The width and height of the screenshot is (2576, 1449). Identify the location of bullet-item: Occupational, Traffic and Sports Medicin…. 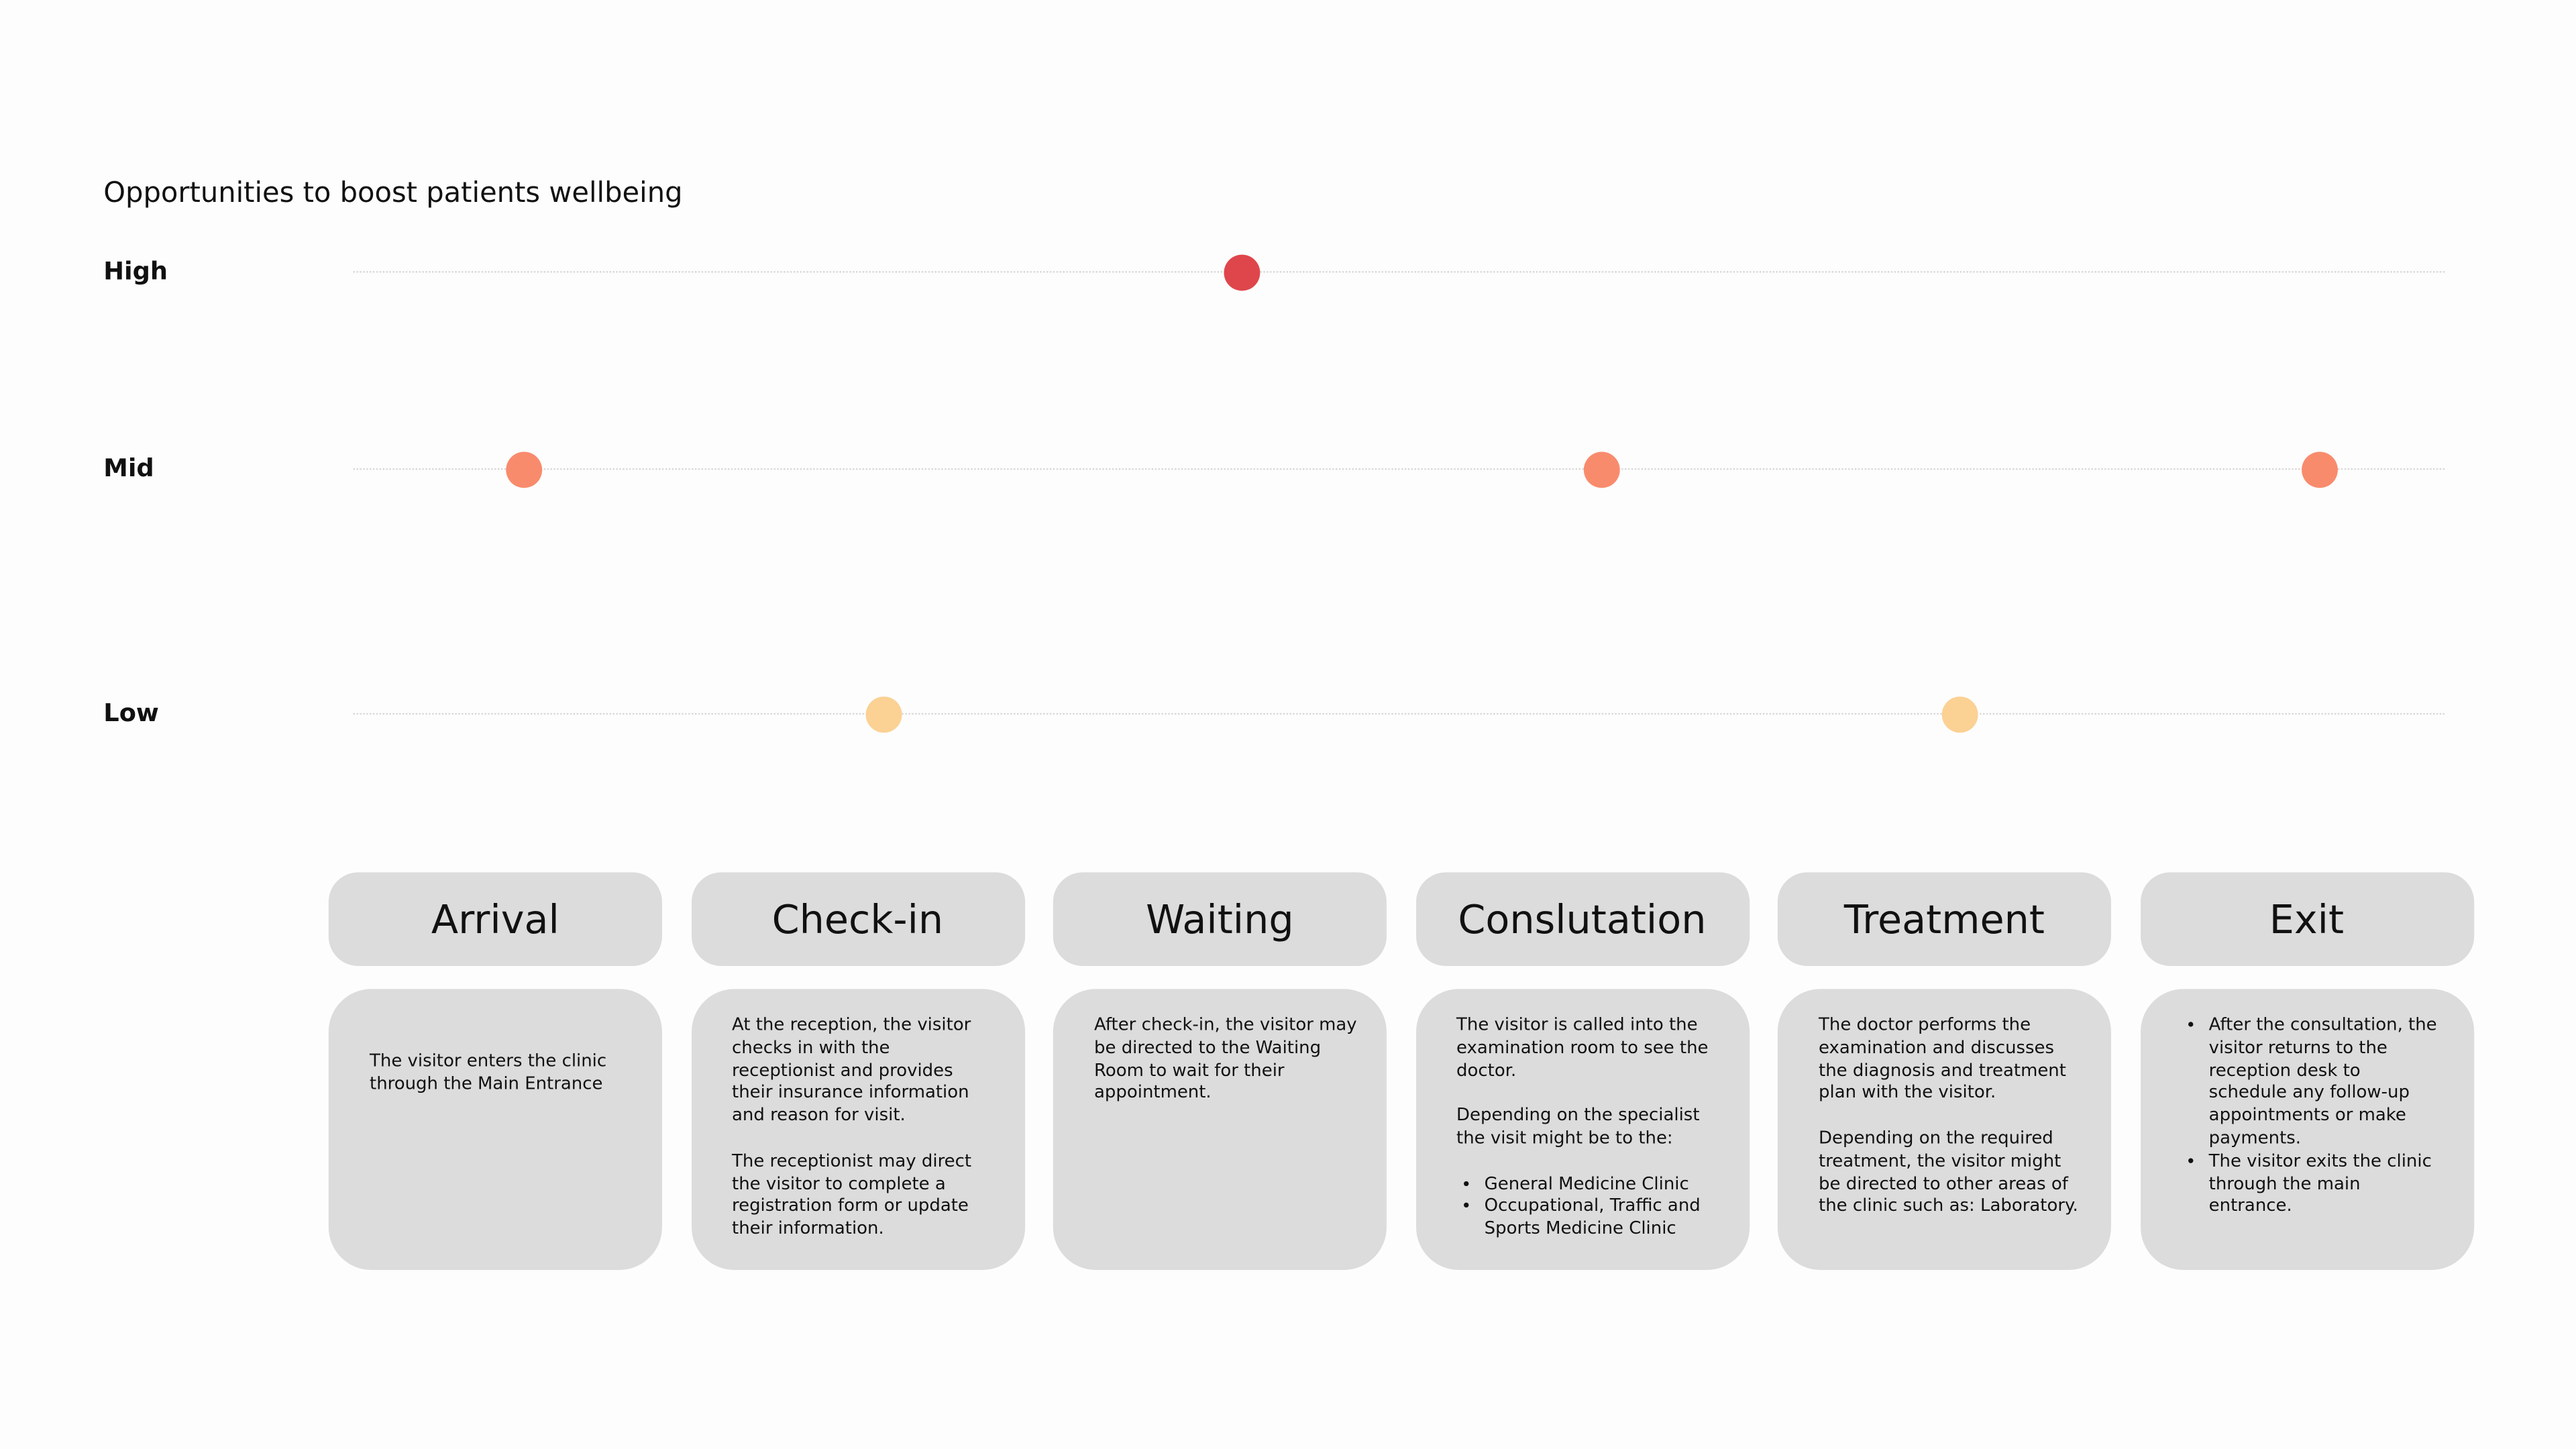
(1602, 1219).